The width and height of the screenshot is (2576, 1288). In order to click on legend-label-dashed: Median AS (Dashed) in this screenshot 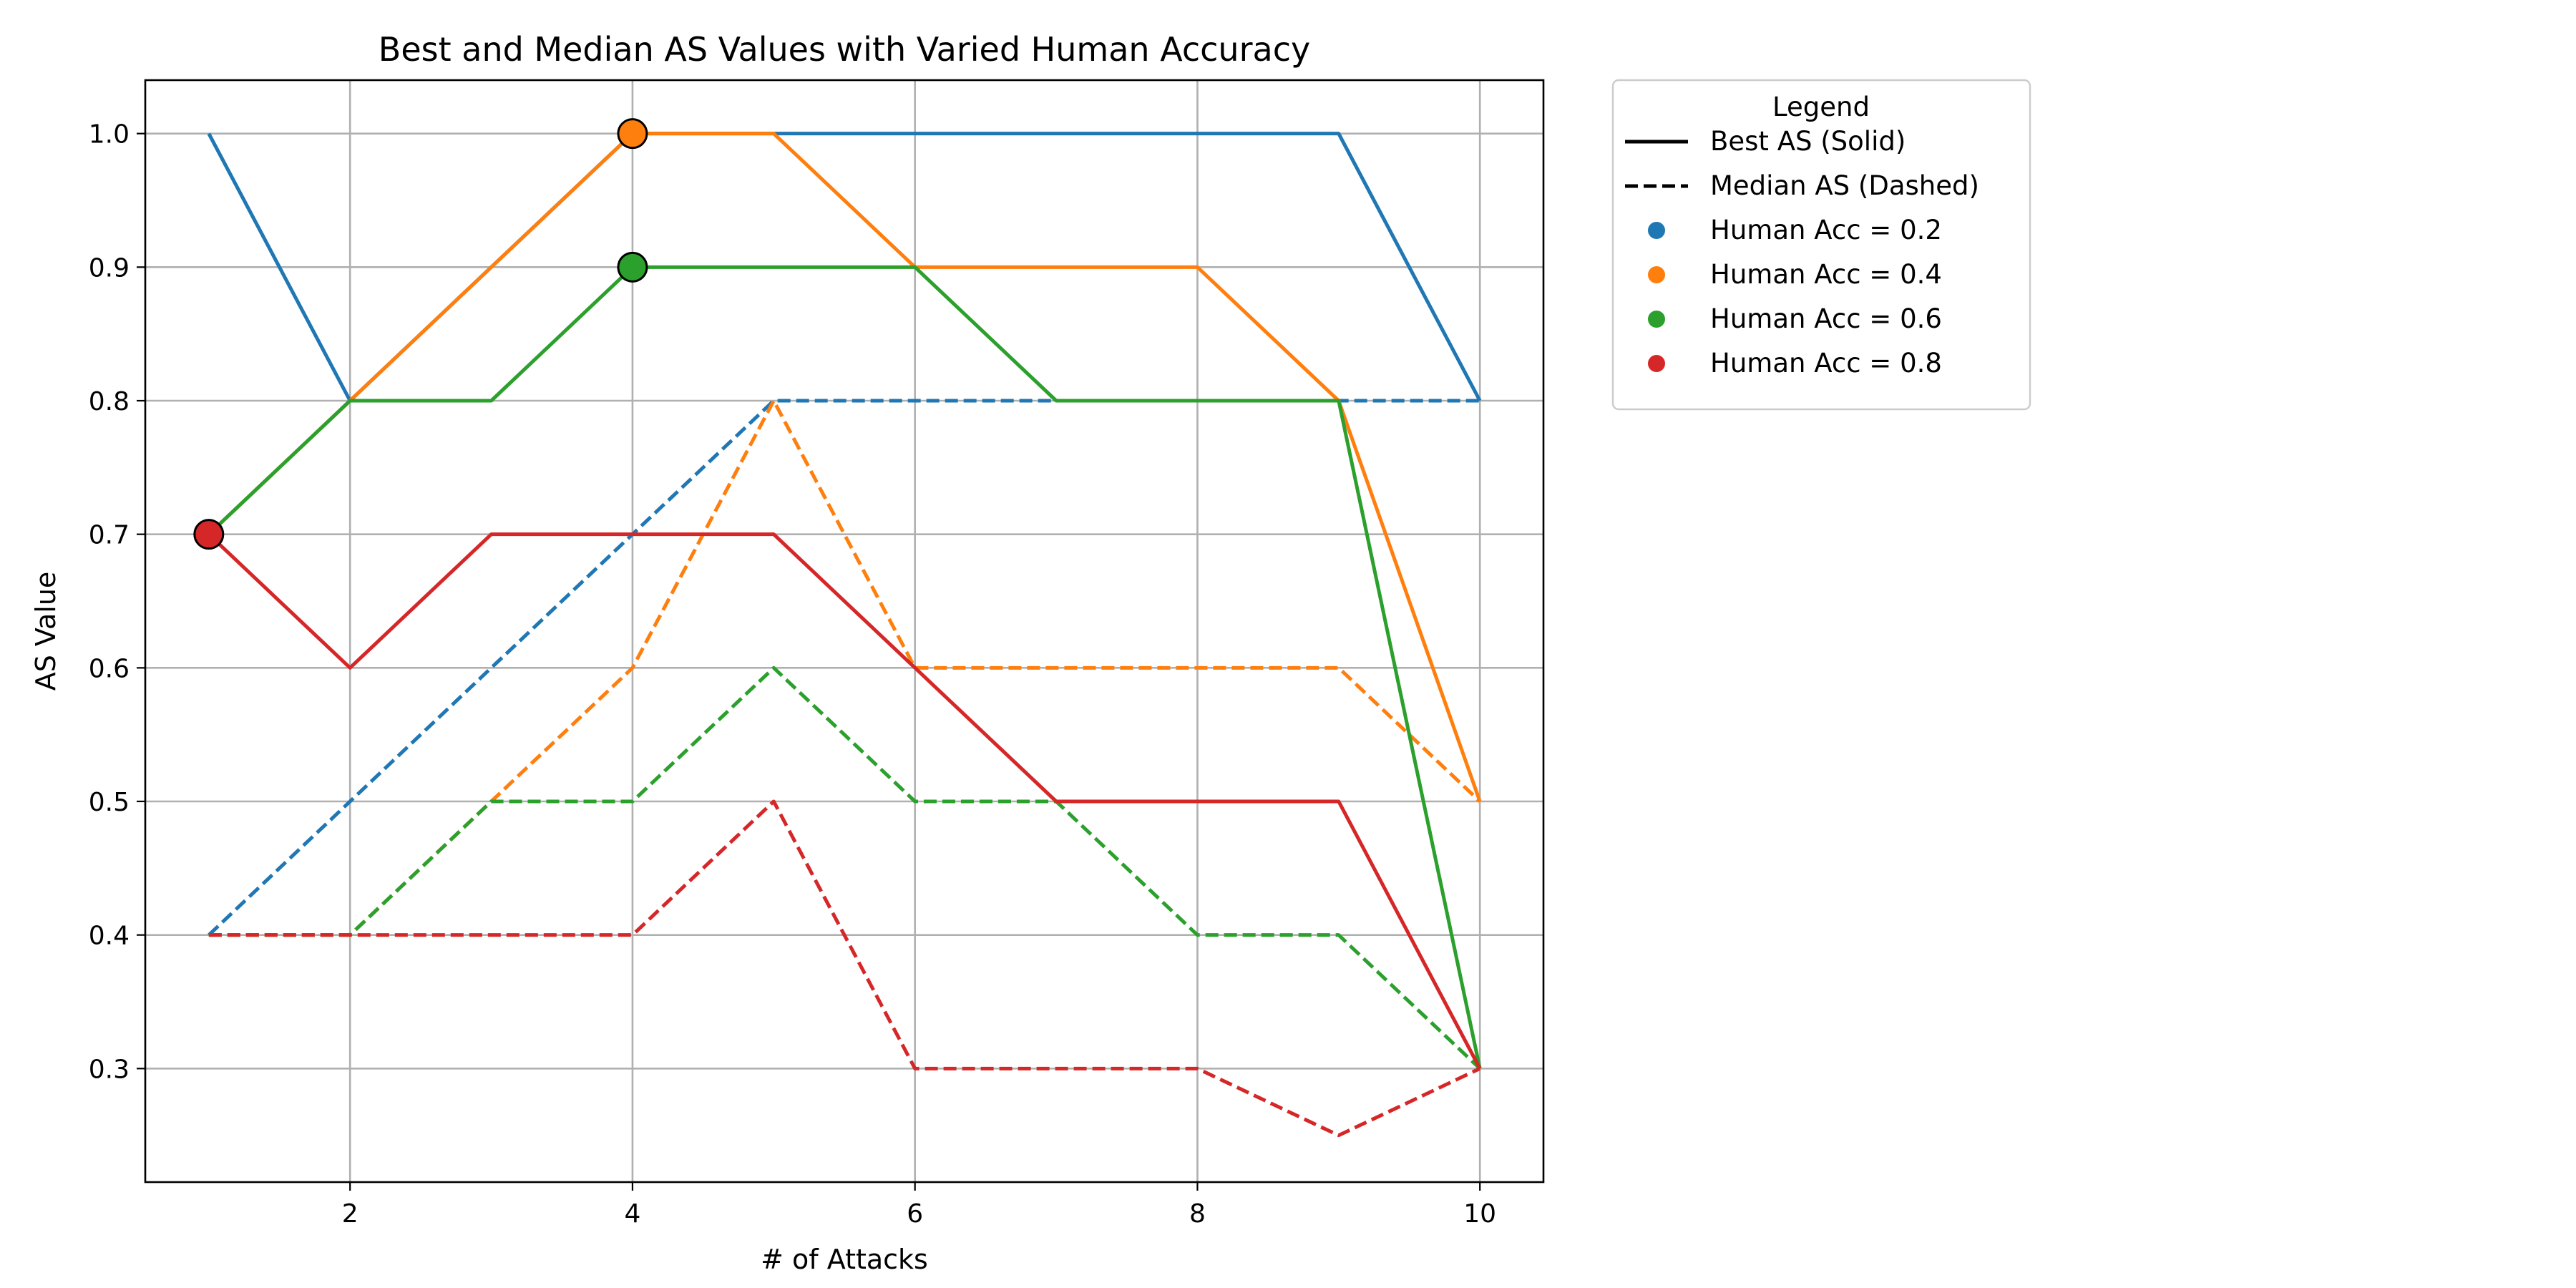, I will do `click(1844, 185)`.